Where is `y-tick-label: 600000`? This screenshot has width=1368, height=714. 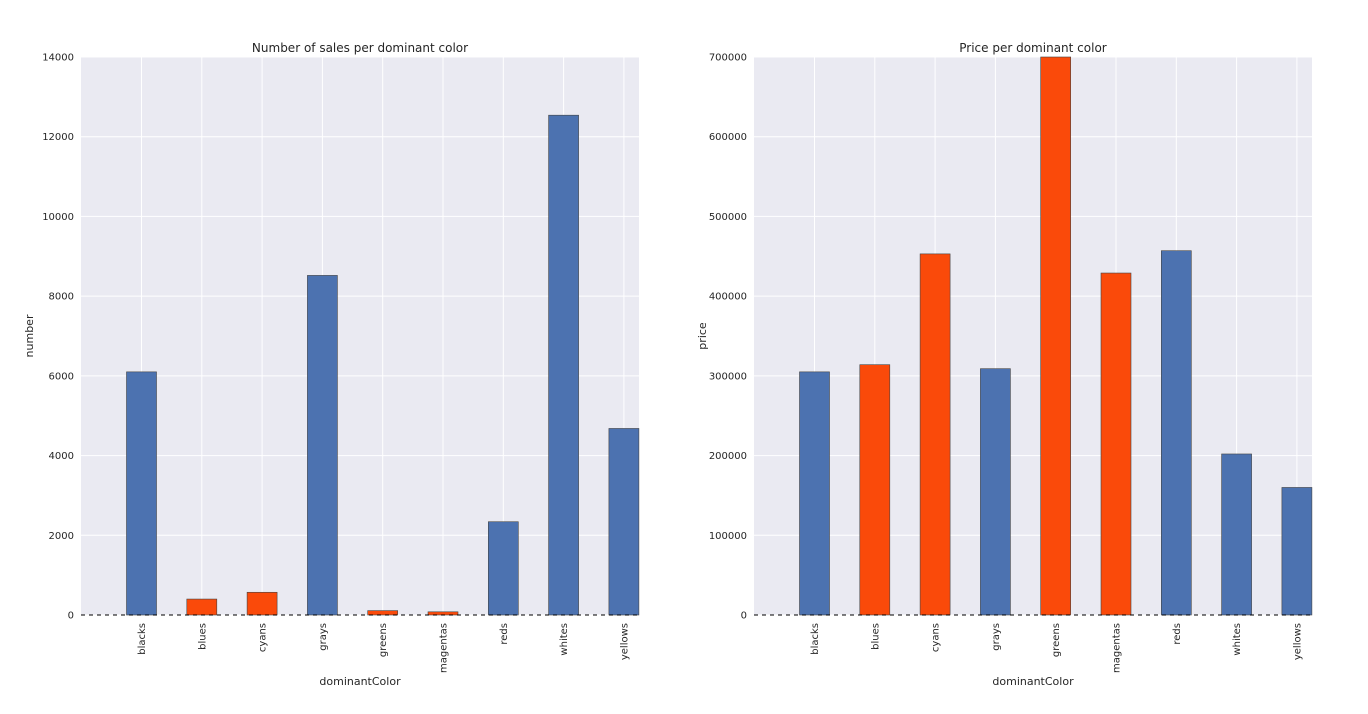
y-tick-label: 600000 is located at coordinates (728, 137).